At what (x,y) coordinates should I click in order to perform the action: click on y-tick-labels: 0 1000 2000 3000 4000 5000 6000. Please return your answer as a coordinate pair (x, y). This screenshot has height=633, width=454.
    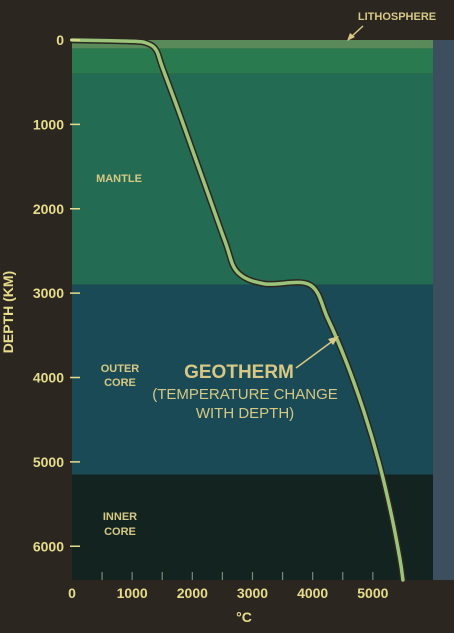
    Looking at the image, I should click on (56, 293).